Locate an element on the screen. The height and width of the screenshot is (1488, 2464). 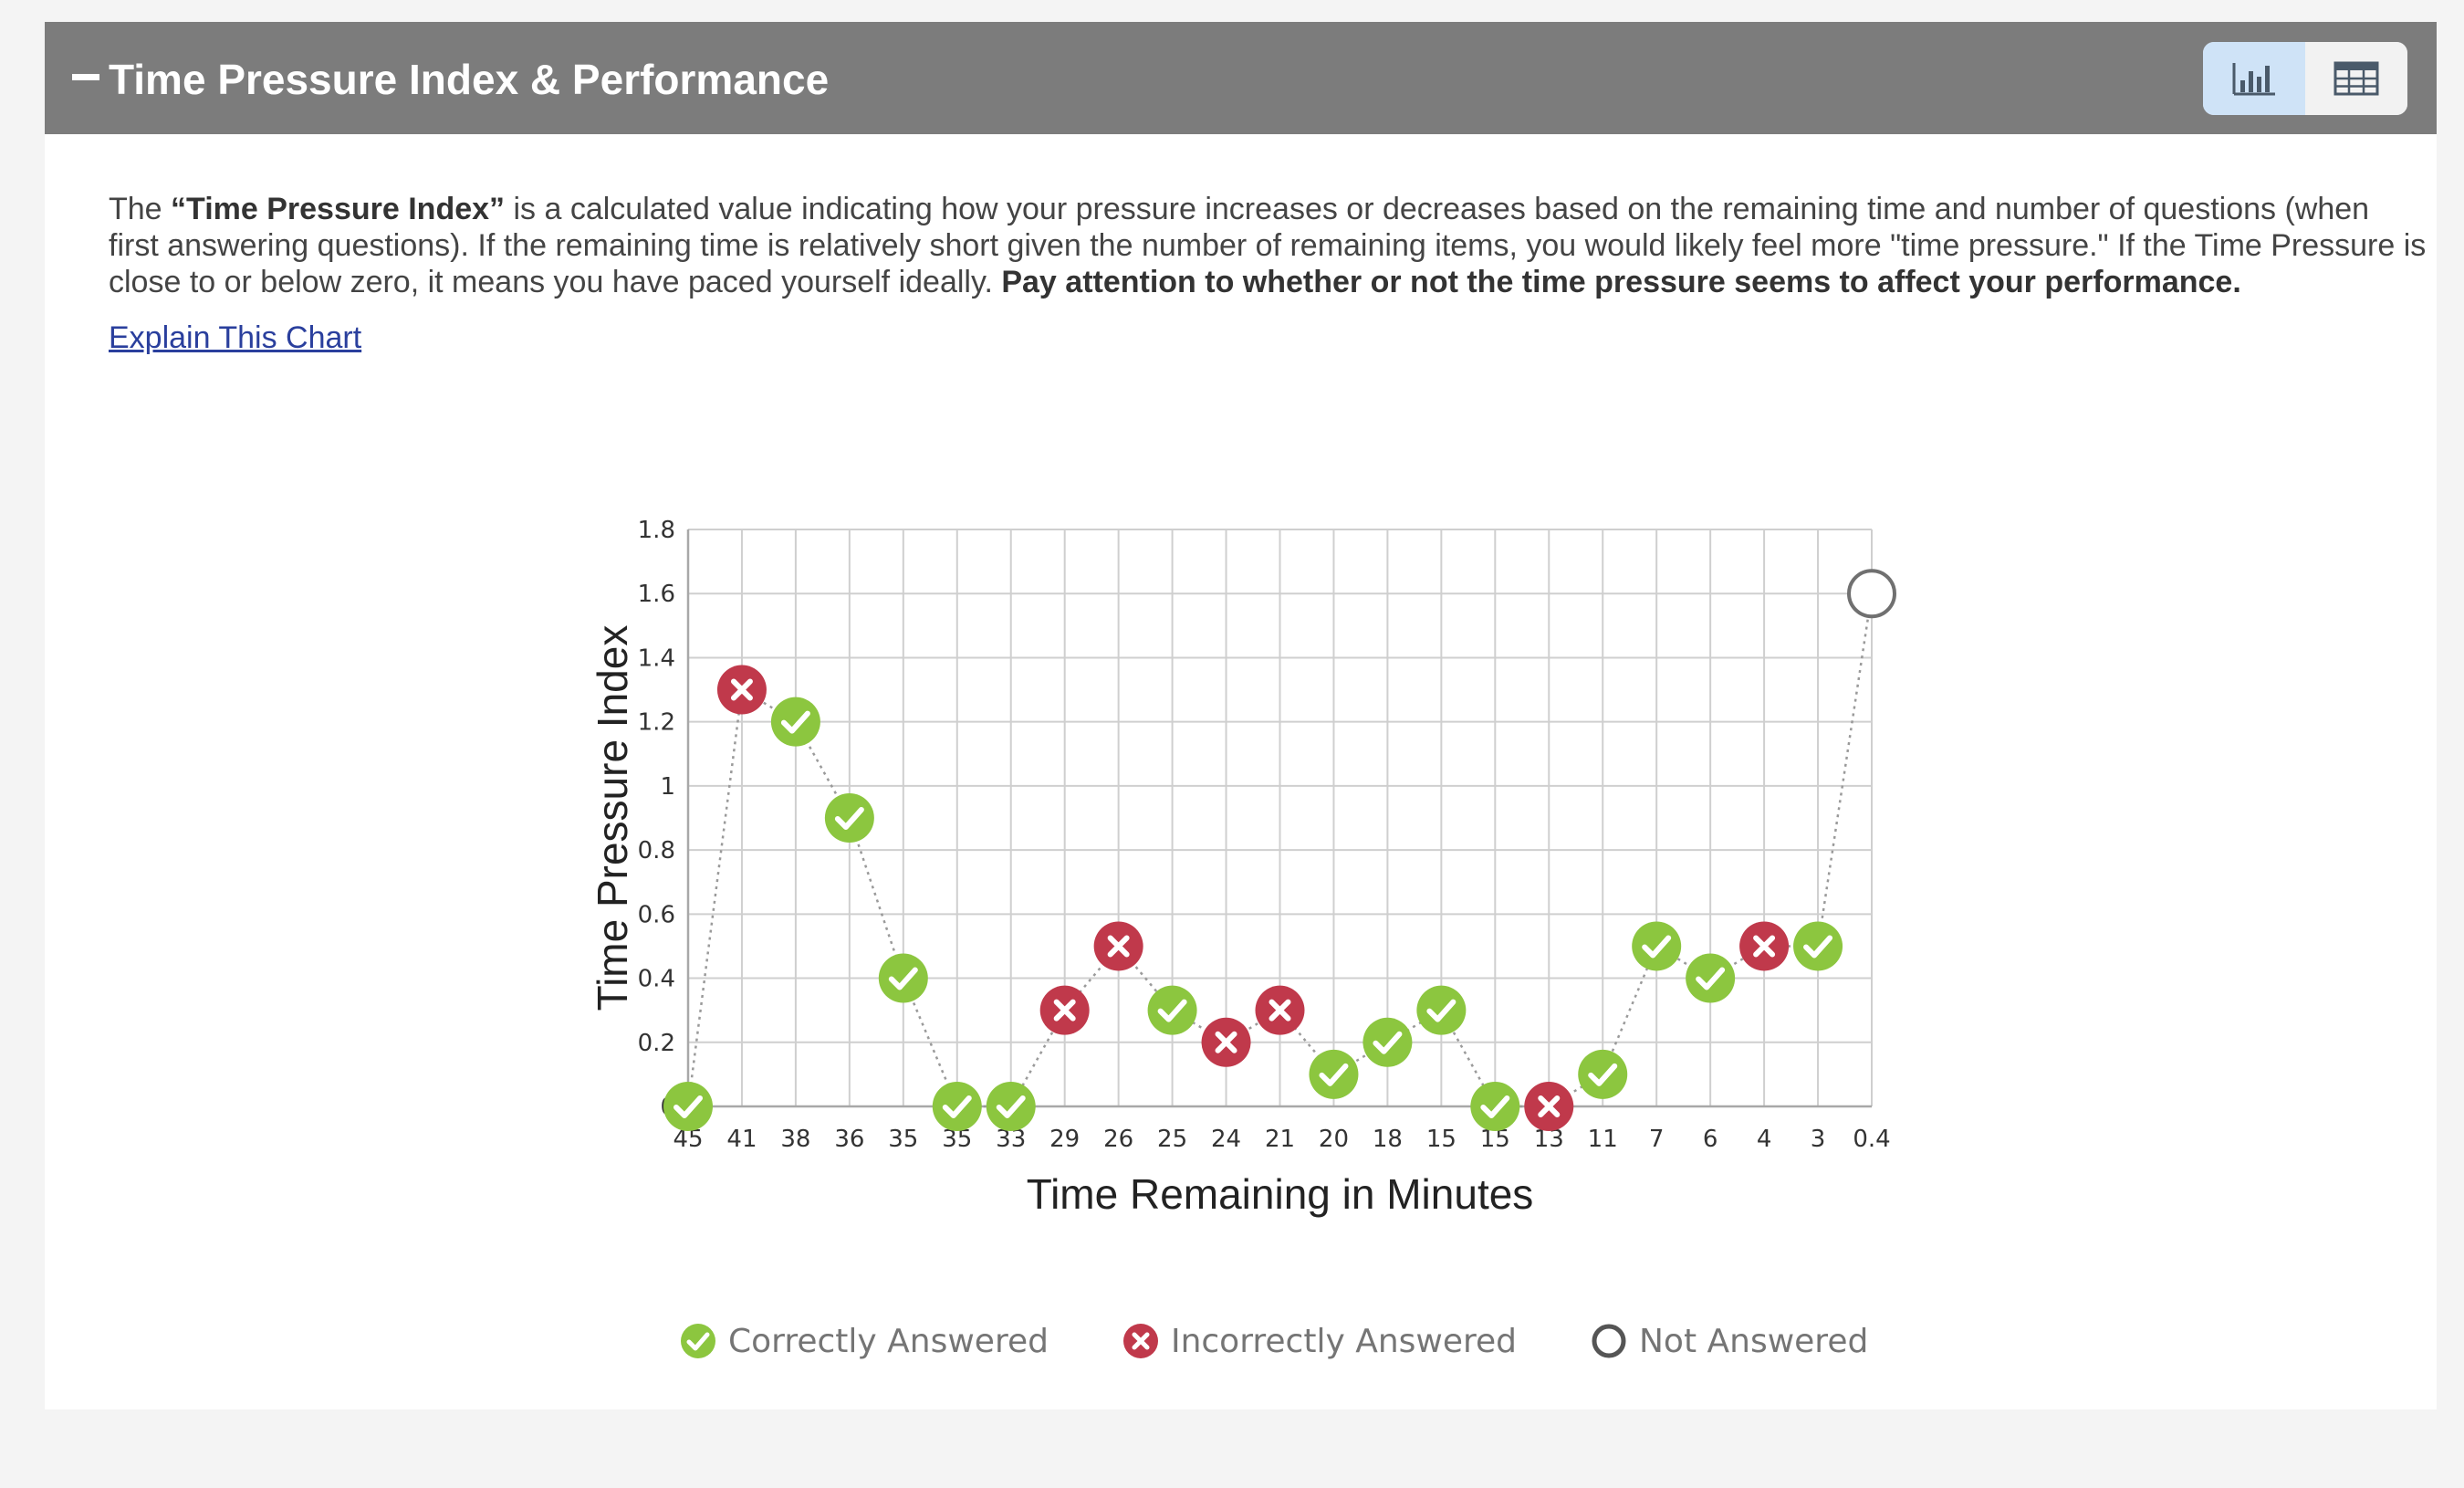
view-toggle is located at coordinates (2305, 78).